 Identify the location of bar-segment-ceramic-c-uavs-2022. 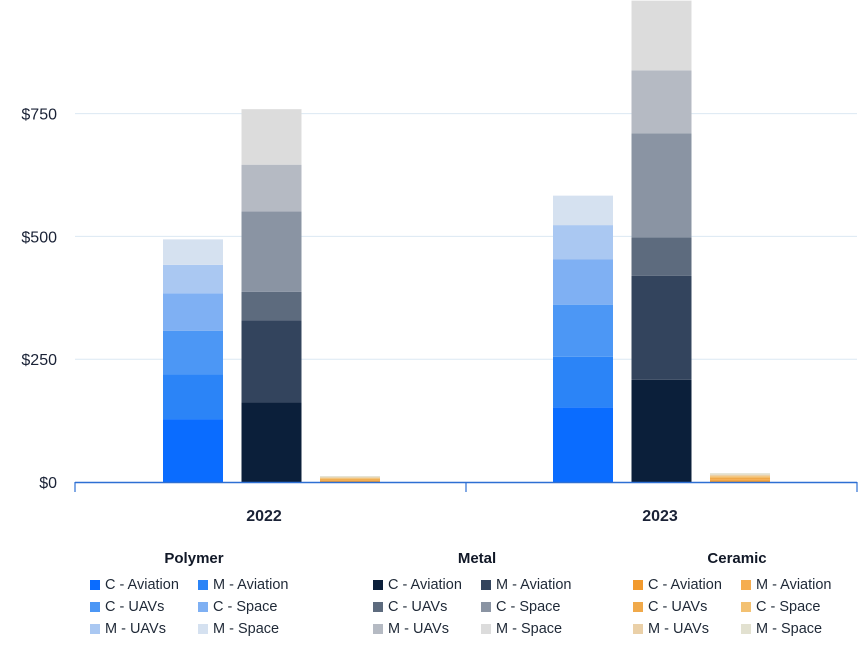
(350, 480).